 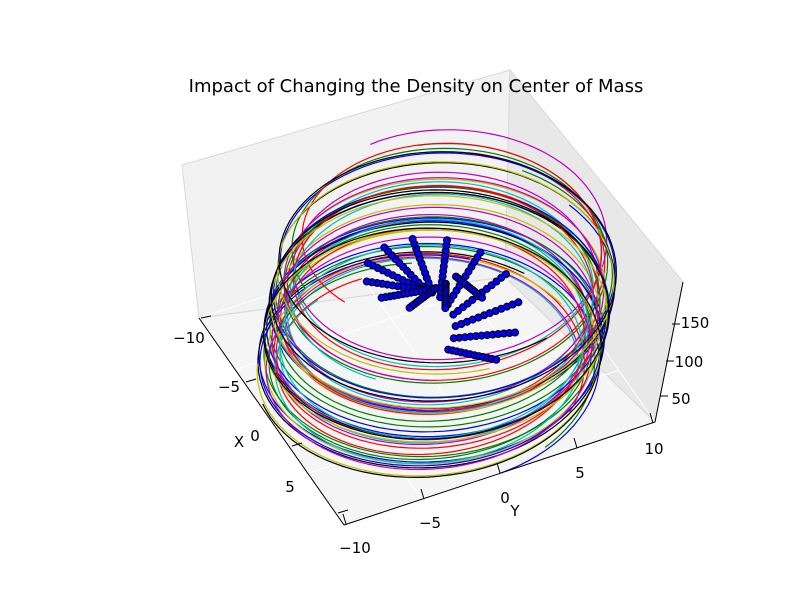 What do you see at coordinates (189, 338) in the screenshot?
I see `x-tick-label: −10` at bounding box center [189, 338].